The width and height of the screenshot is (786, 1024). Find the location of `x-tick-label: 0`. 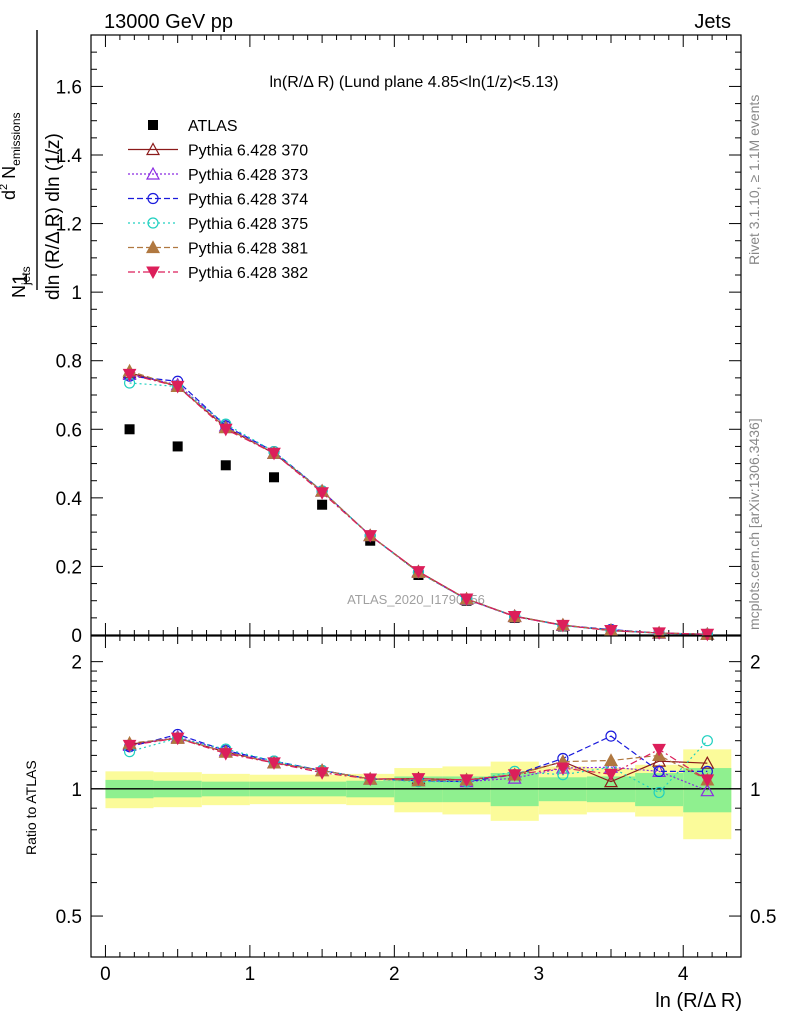

x-tick-label: 0 is located at coordinates (105, 974).